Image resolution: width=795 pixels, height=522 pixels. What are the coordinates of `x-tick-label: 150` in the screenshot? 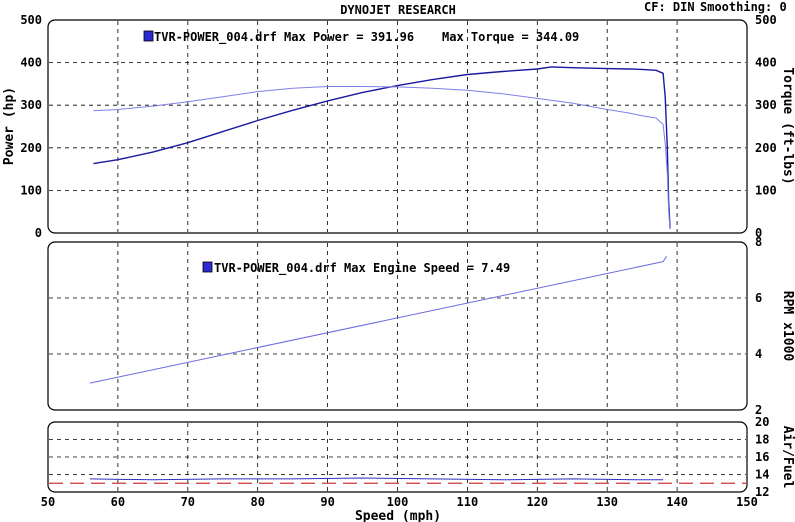 It's located at (747, 502).